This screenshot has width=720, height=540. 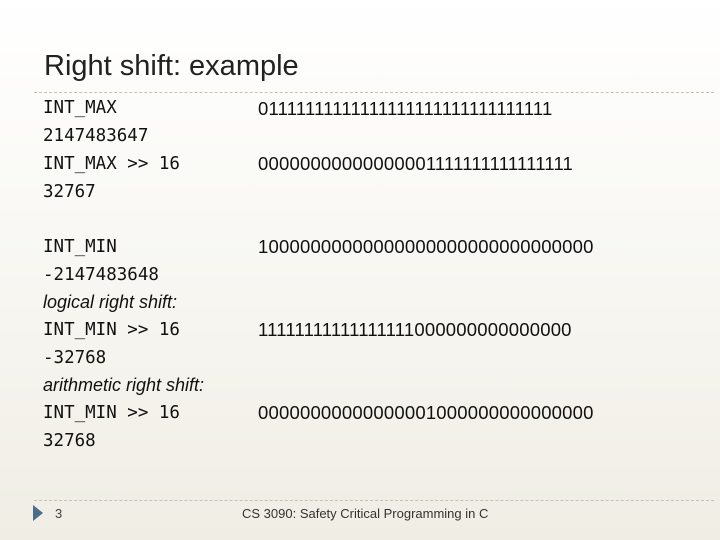 What do you see at coordinates (110, 302) in the screenshot?
I see `left-line-logical-label: logical right shift:` at bounding box center [110, 302].